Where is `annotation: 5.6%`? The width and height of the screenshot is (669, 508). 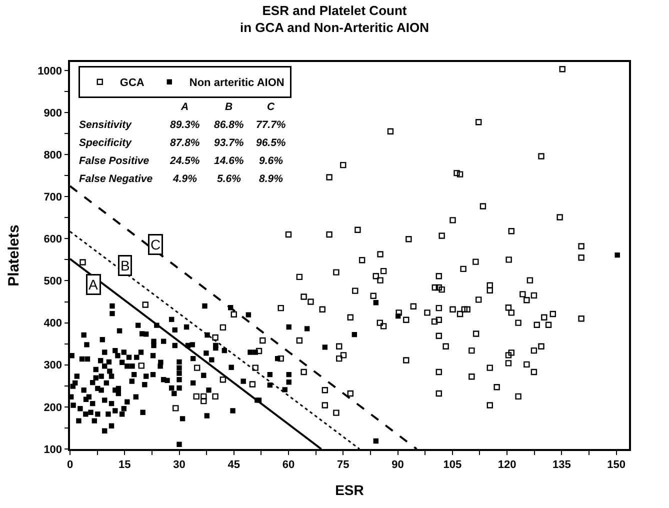
annotation: 5.6% is located at coordinates (229, 179).